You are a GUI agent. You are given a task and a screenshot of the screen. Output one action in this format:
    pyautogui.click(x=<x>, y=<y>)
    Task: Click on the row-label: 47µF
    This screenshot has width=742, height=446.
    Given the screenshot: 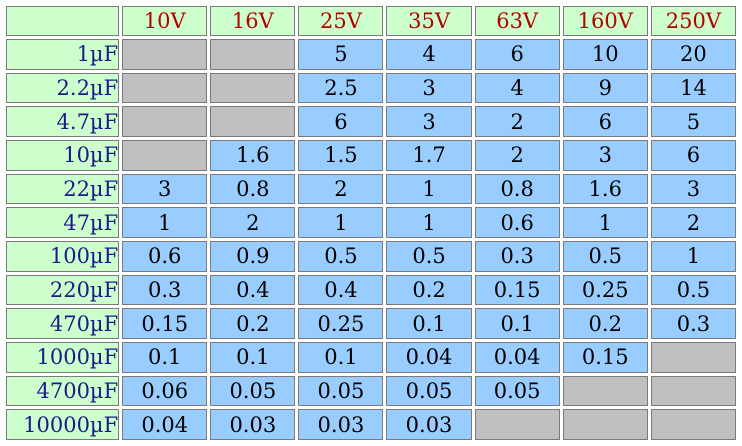 What is the action you would take?
    pyautogui.click(x=63, y=222)
    